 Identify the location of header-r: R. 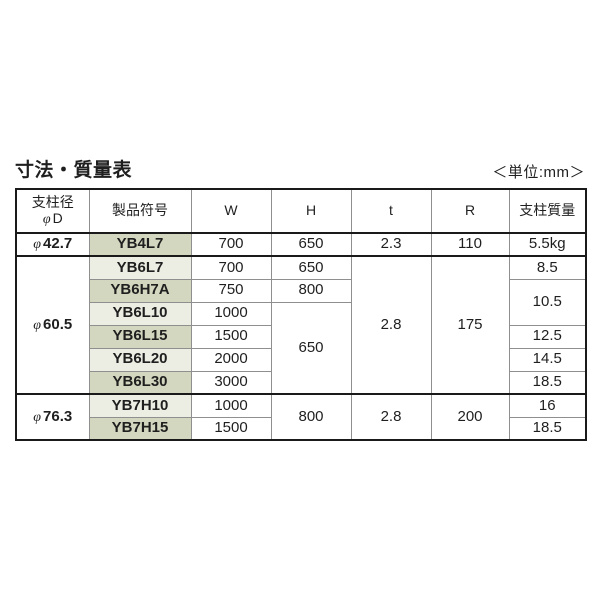
(470, 211).